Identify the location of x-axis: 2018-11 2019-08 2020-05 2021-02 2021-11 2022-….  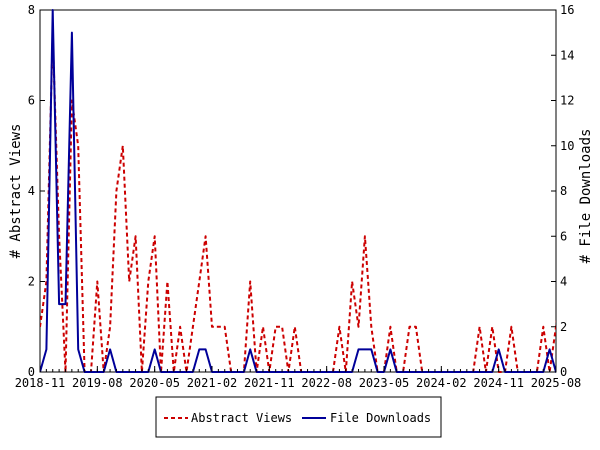
(298, 378).